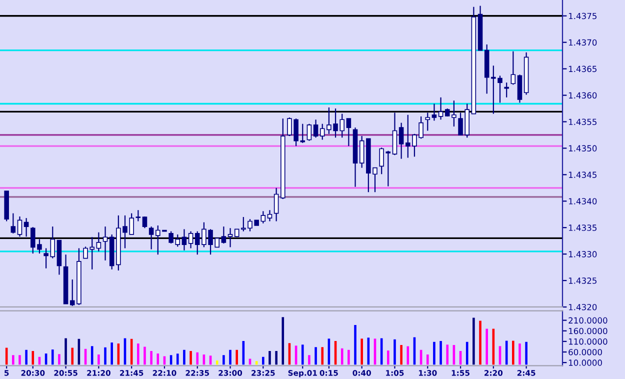 The height and width of the screenshot is (379, 625). I want to click on y-tick-label: 10.0000, so click(585, 363).